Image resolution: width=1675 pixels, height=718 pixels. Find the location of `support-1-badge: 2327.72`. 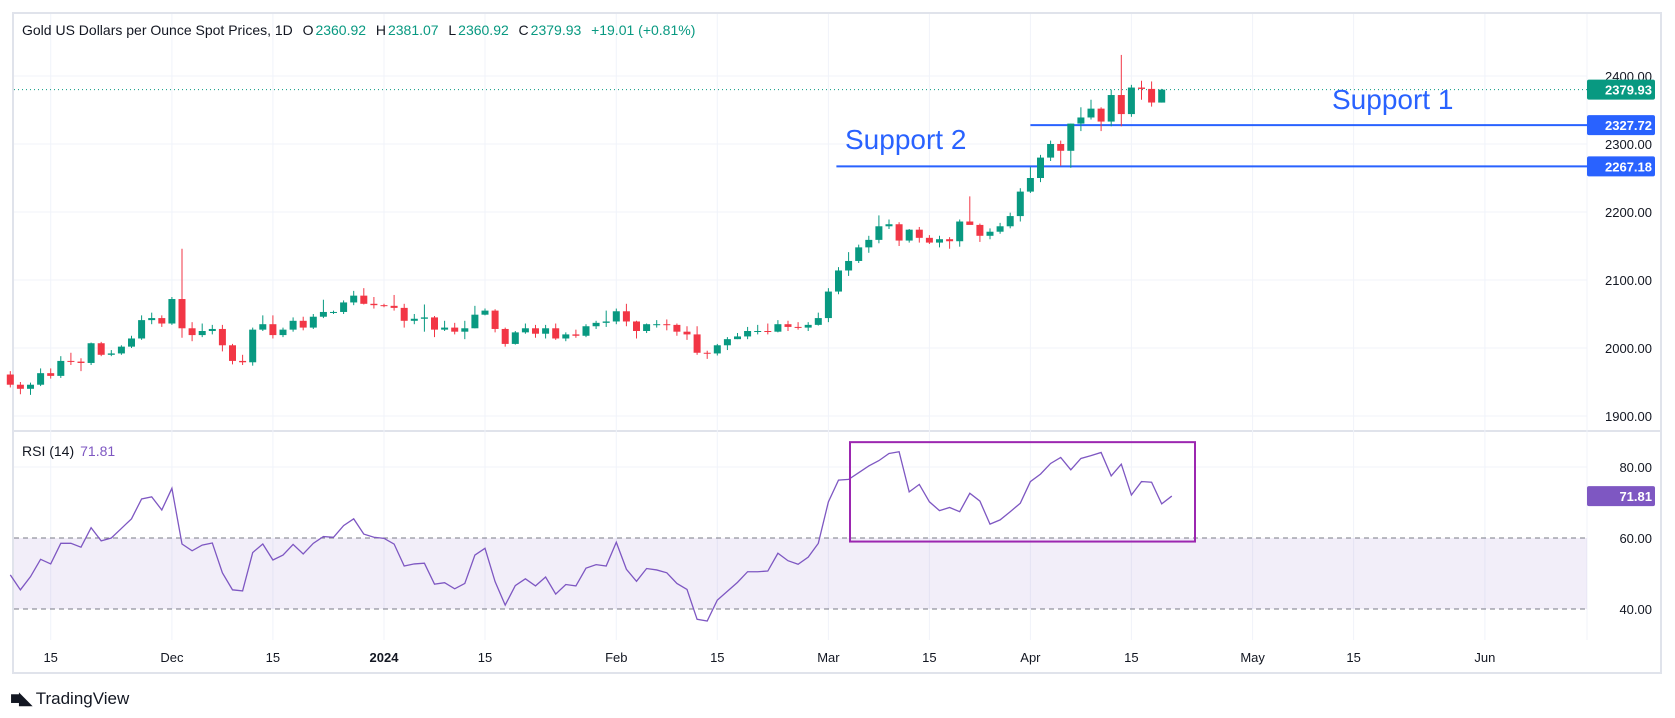

support-1-badge: 2327.72 is located at coordinates (1628, 125).